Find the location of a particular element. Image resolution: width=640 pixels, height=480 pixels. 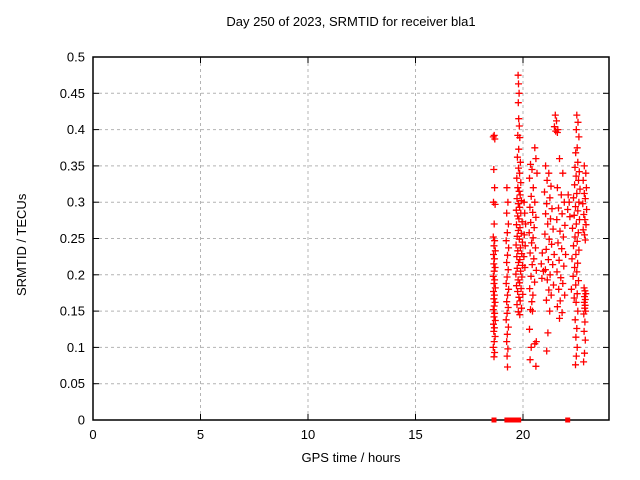

scatter-points is located at coordinates (540, 221).